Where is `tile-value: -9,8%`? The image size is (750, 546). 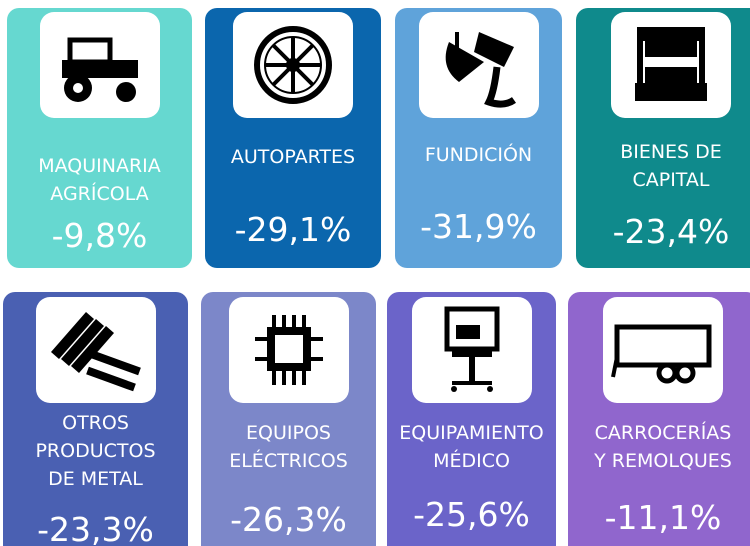 tile-value: -9,8% is located at coordinates (99, 235).